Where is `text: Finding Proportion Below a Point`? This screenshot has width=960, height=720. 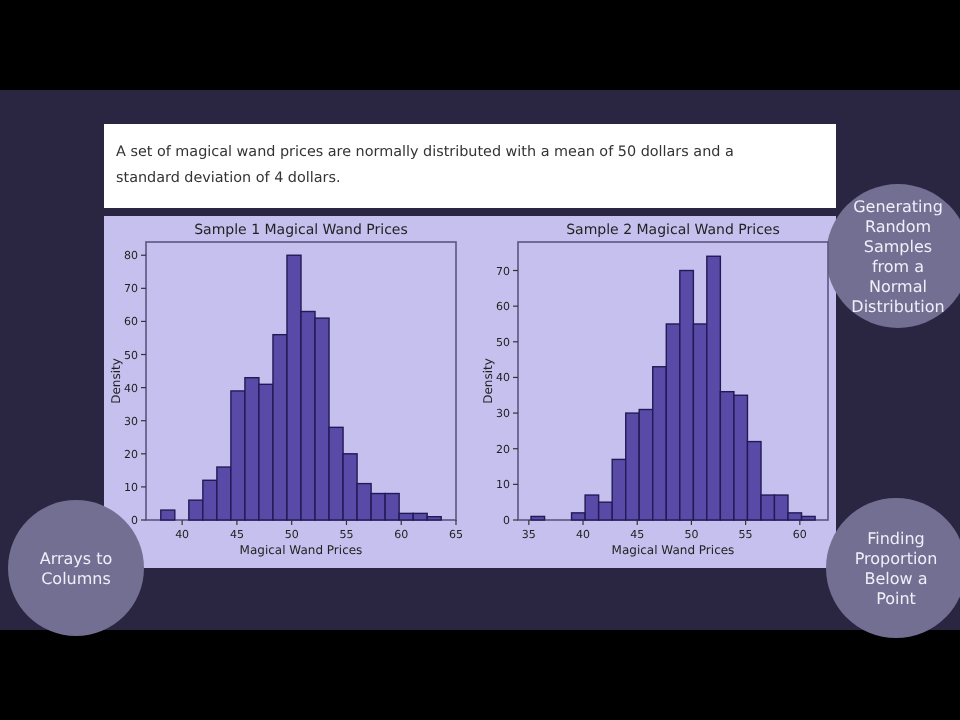
text: Finding Proportion Below a Point is located at coordinates (896, 569).